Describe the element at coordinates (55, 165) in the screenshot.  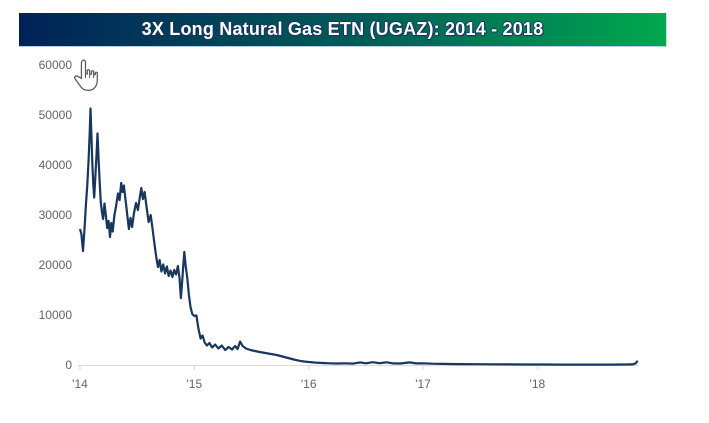
I see `y-tick-label: 40000` at that location.